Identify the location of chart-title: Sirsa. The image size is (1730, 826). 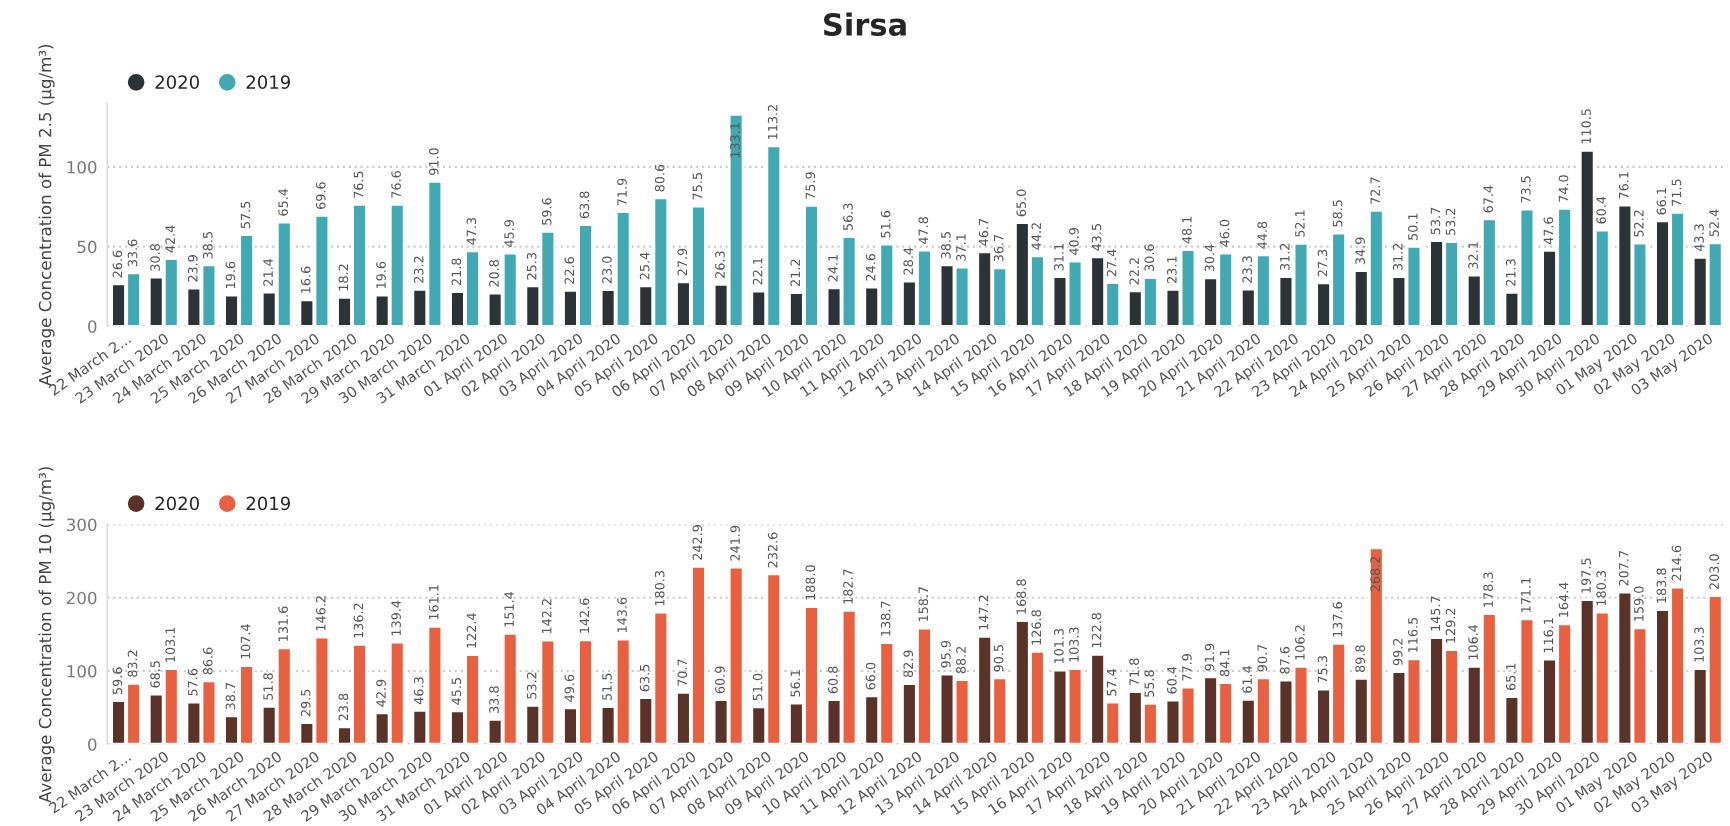
(865, 24).